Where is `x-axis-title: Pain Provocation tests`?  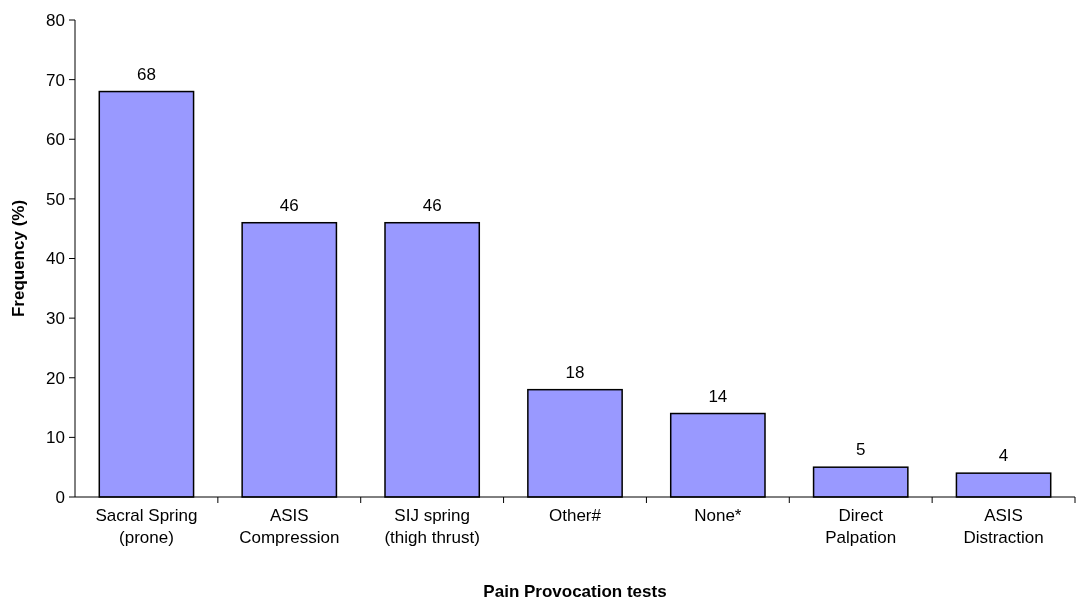 x-axis-title: Pain Provocation tests is located at coordinates (575, 591).